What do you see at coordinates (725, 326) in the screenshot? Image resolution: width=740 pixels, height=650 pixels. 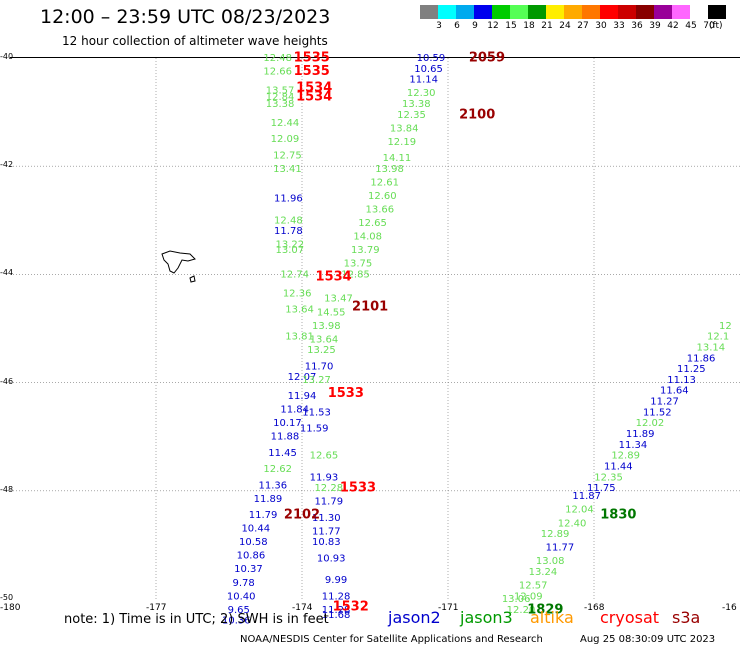 I see `wave-height-label: 12` at bounding box center [725, 326].